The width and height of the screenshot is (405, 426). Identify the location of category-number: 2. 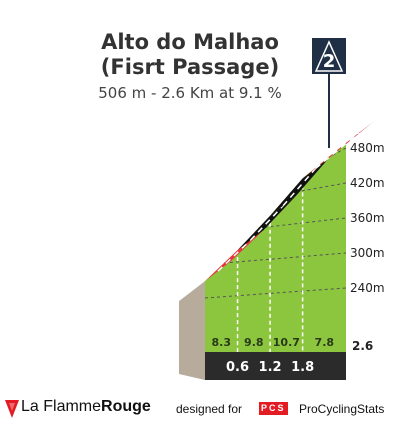
(329, 61).